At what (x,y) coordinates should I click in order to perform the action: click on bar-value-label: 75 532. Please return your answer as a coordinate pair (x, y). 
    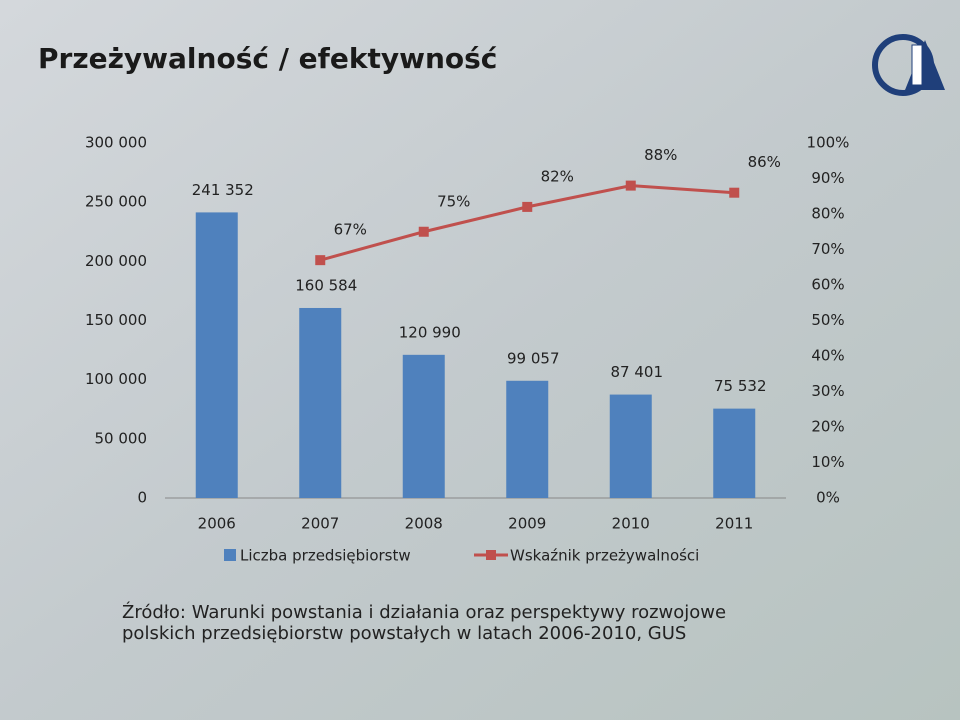
    Looking at the image, I should click on (740, 386).